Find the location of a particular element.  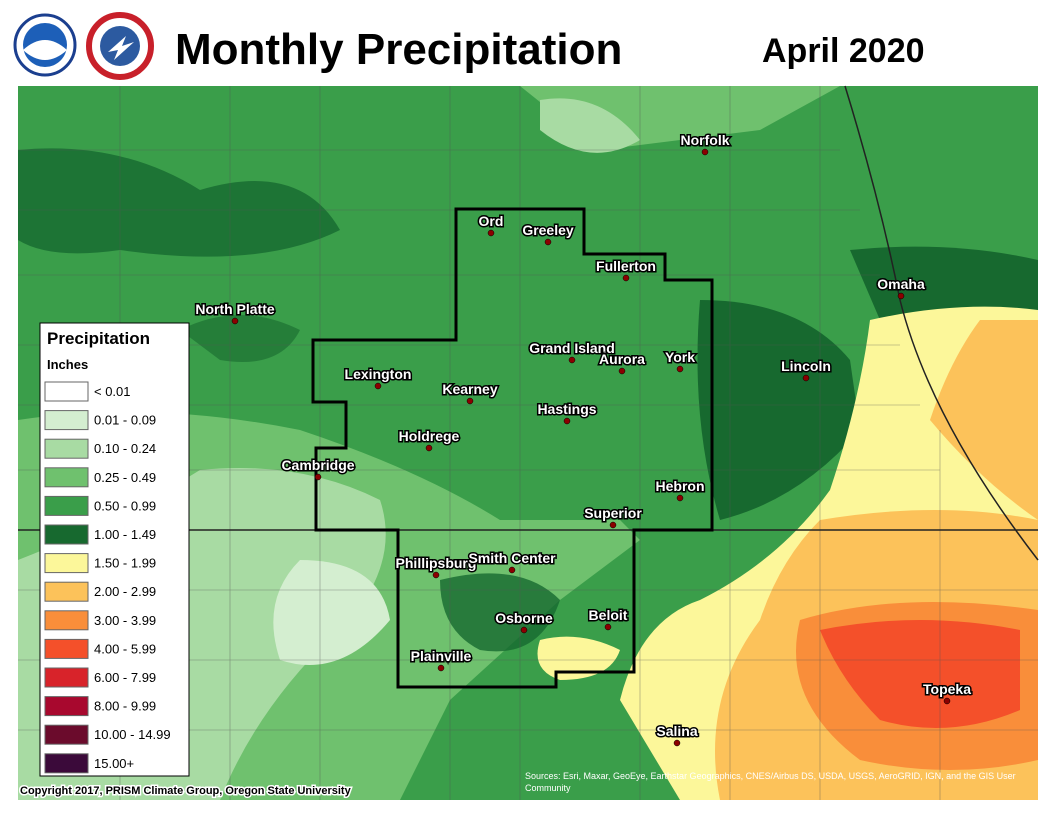

legend-title: Precipitation is located at coordinates (98, 338).